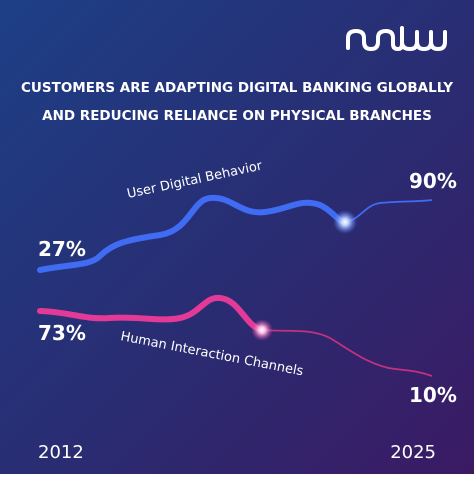  I want to click on start-value: 27%, so click(62, 249).